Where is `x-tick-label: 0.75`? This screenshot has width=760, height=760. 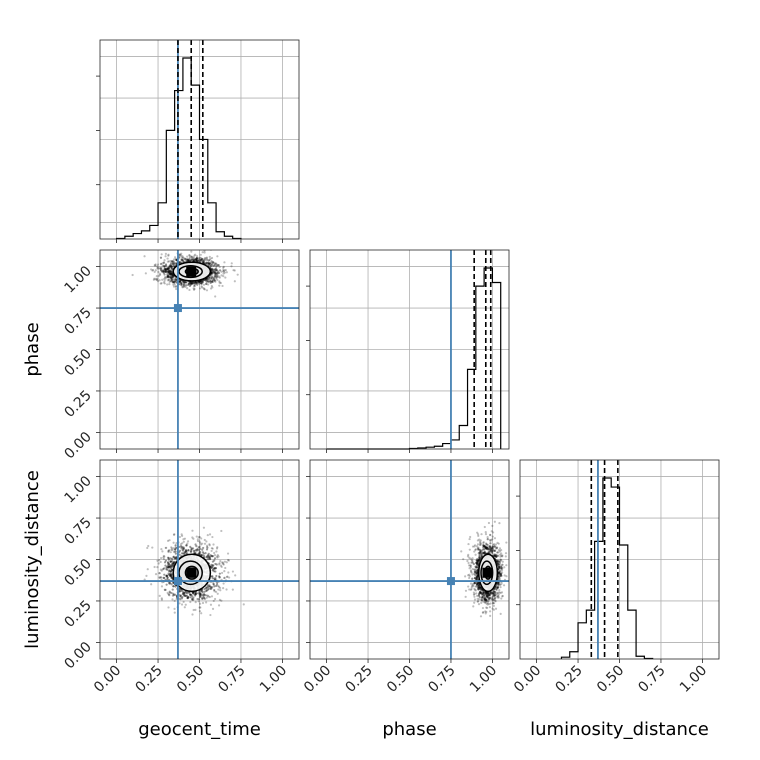 x-tick-label: 0.75 is located at coordinates (231, 679).